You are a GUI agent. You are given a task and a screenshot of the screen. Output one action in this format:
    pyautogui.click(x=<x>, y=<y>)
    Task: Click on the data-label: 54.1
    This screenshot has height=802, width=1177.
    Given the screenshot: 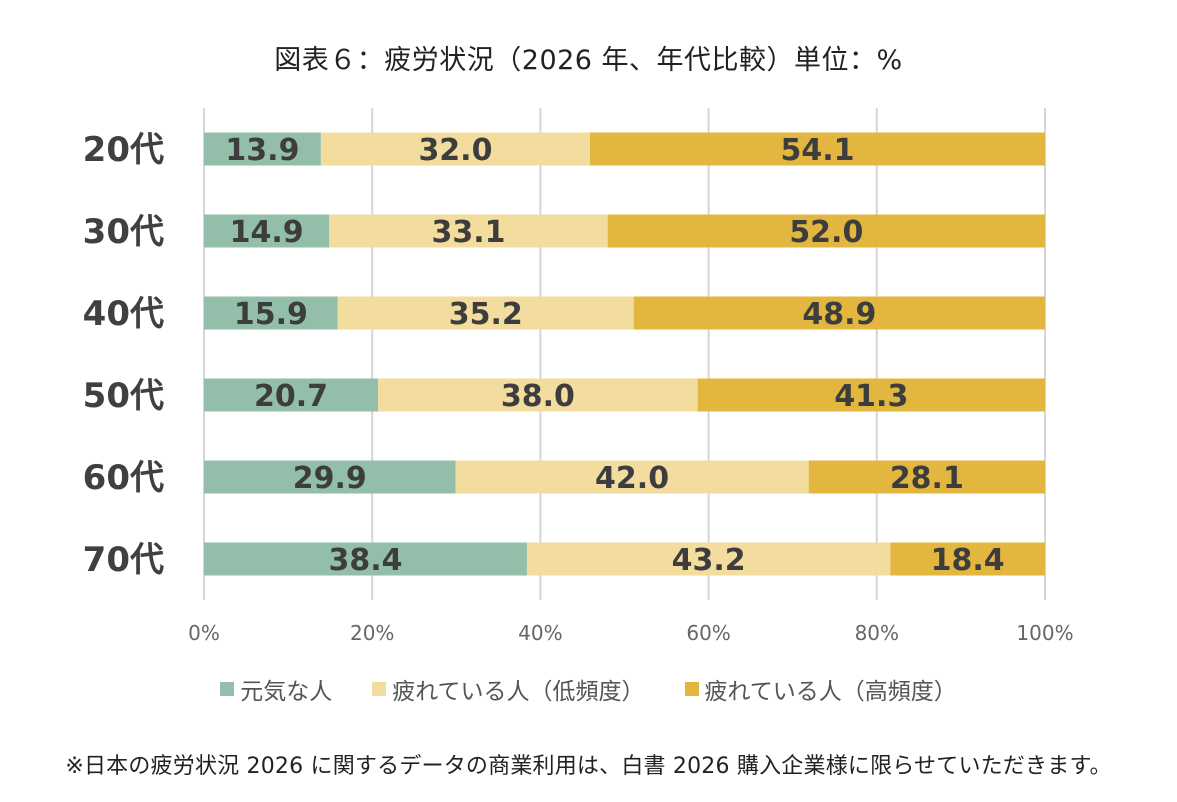 What is the action you would take?
    pyautogui.click(x=817, y=150)
    